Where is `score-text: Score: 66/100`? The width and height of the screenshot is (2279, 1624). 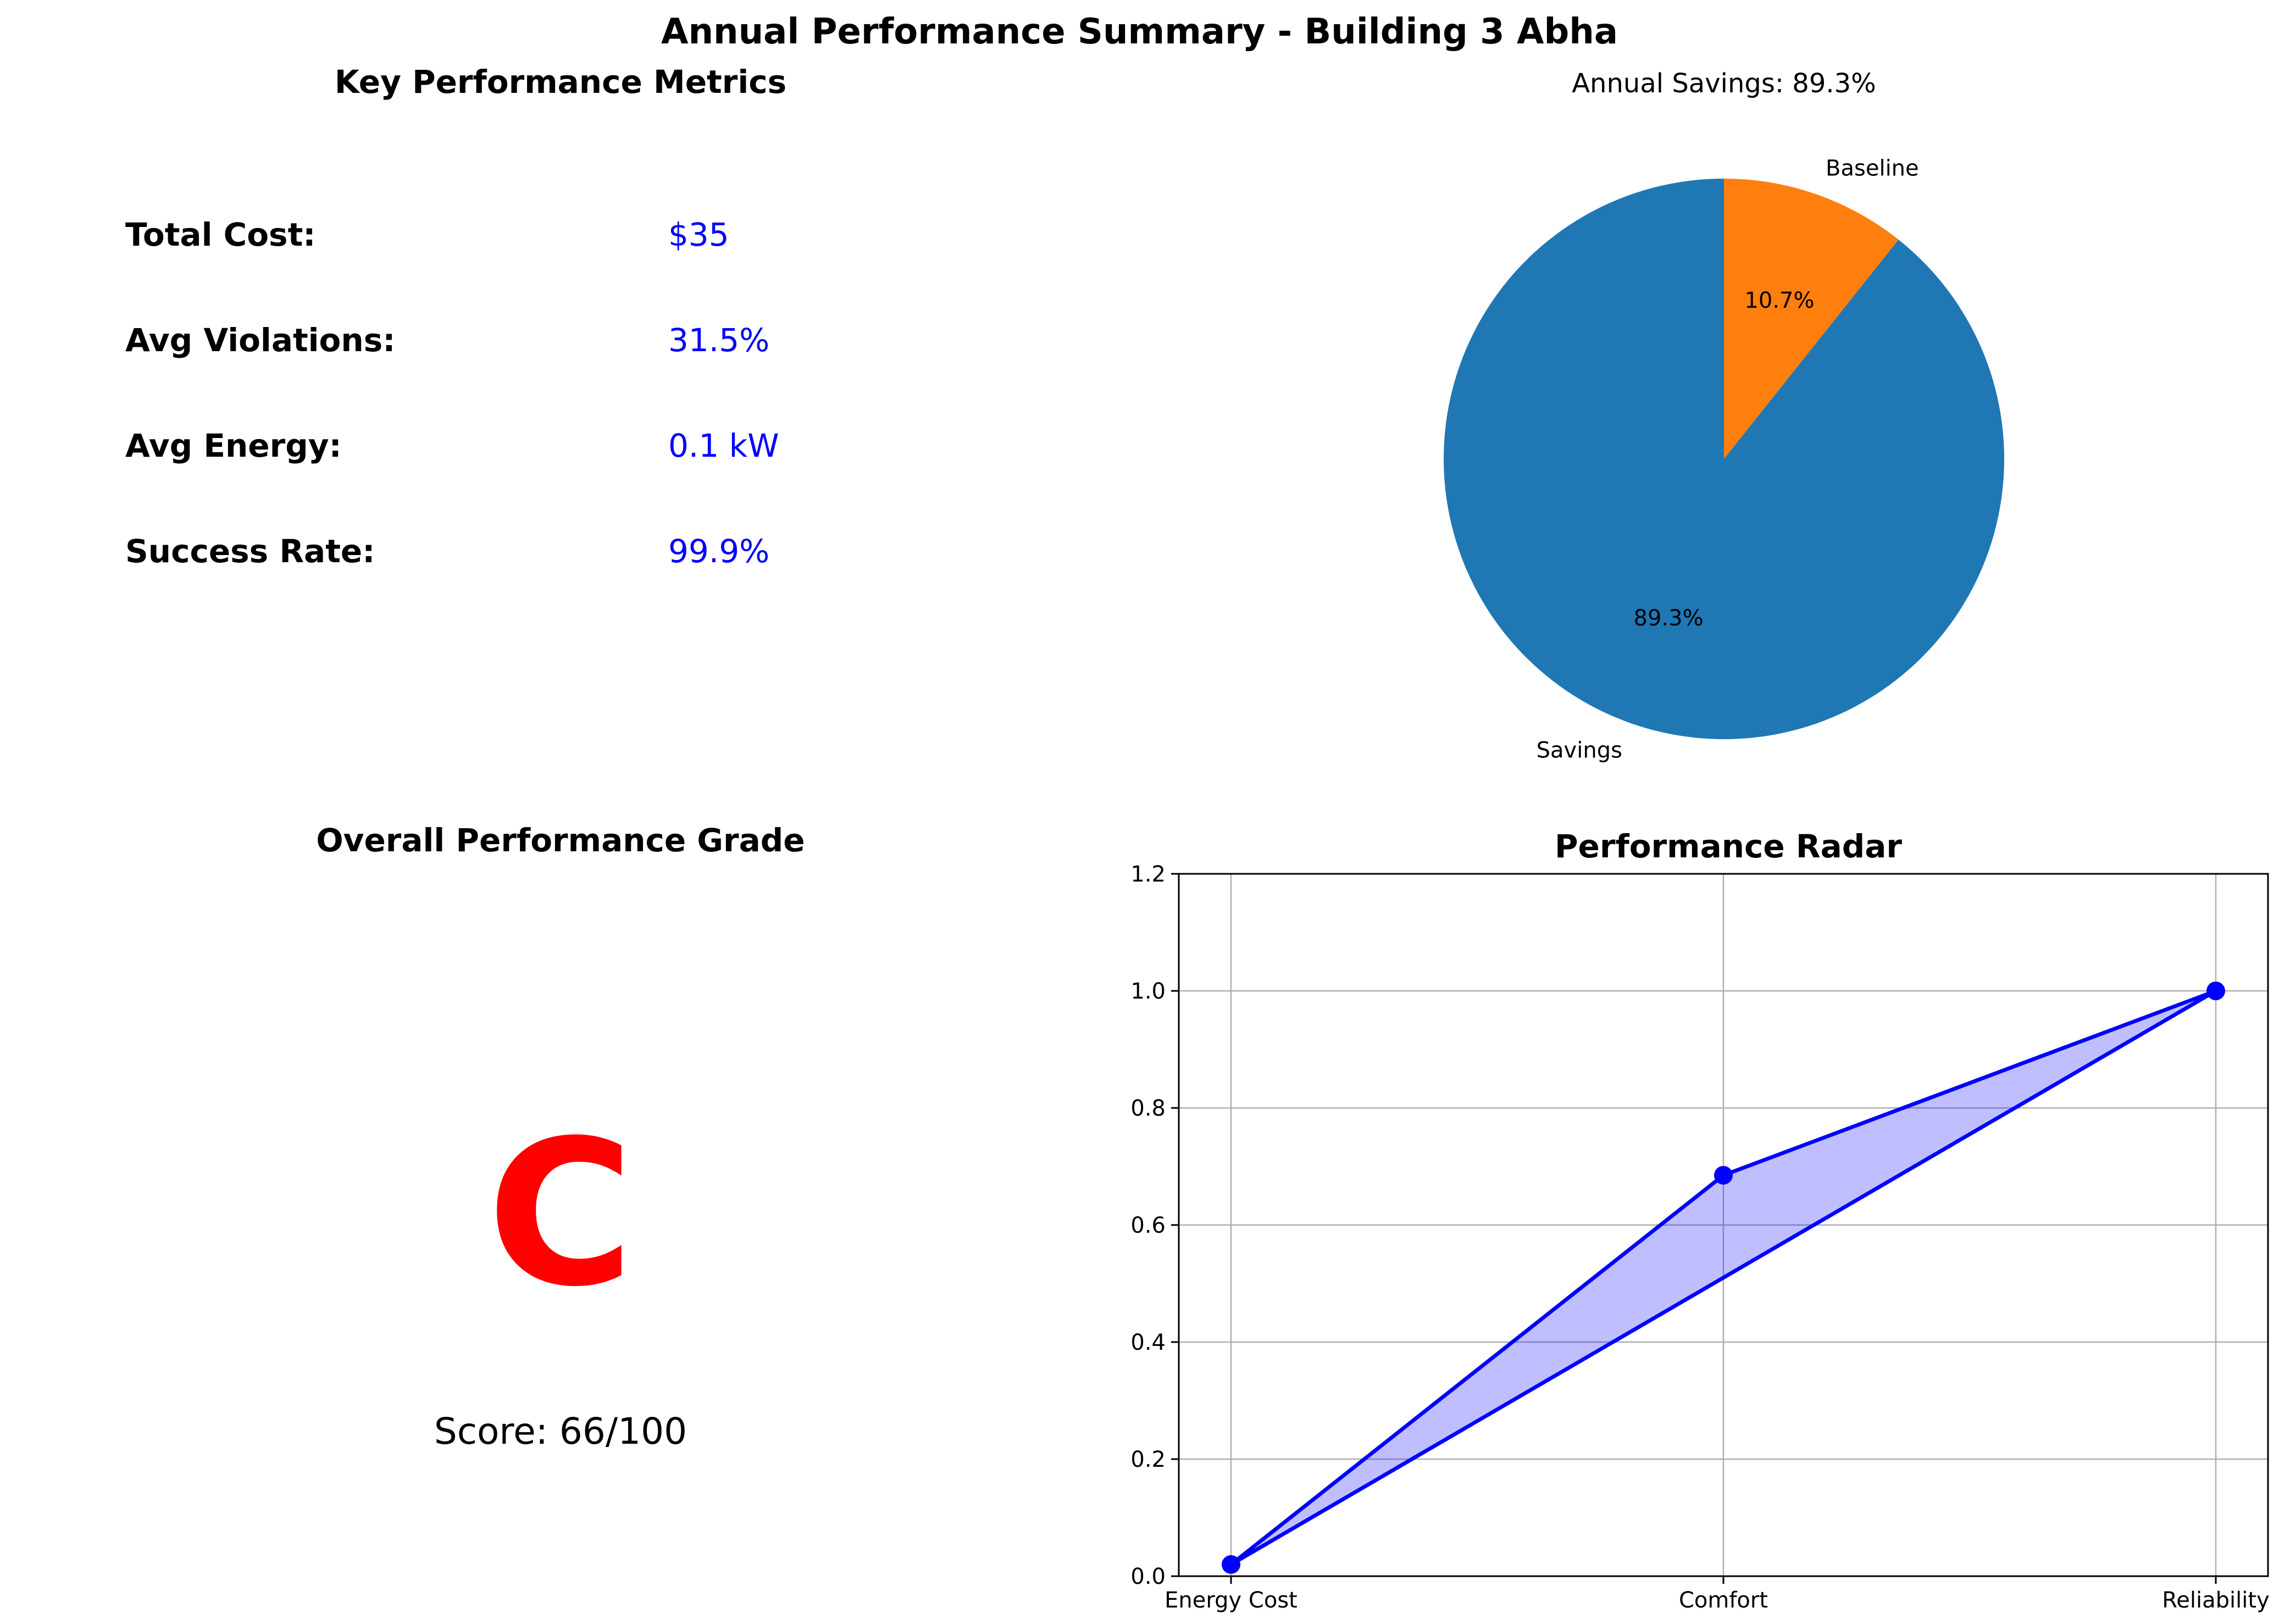
score-text: Score: 66/100 is located at coordinates (560, 1431).